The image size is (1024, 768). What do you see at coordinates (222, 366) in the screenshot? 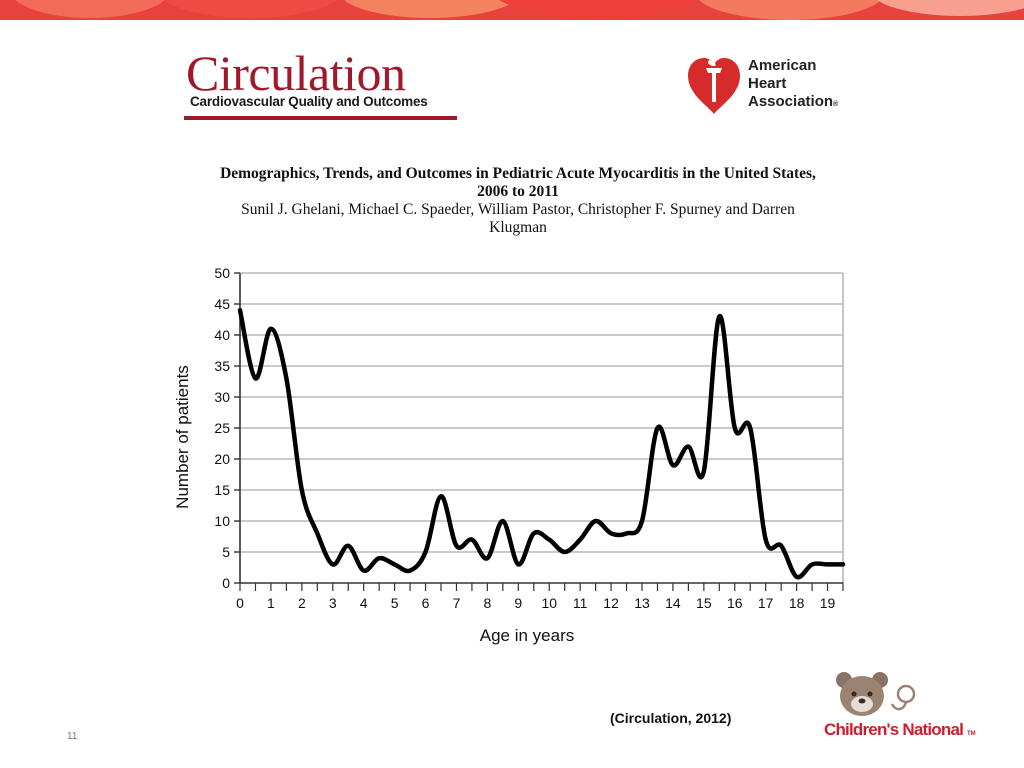
I see `y-tick-label: 35` at bounding box center [222, 366].